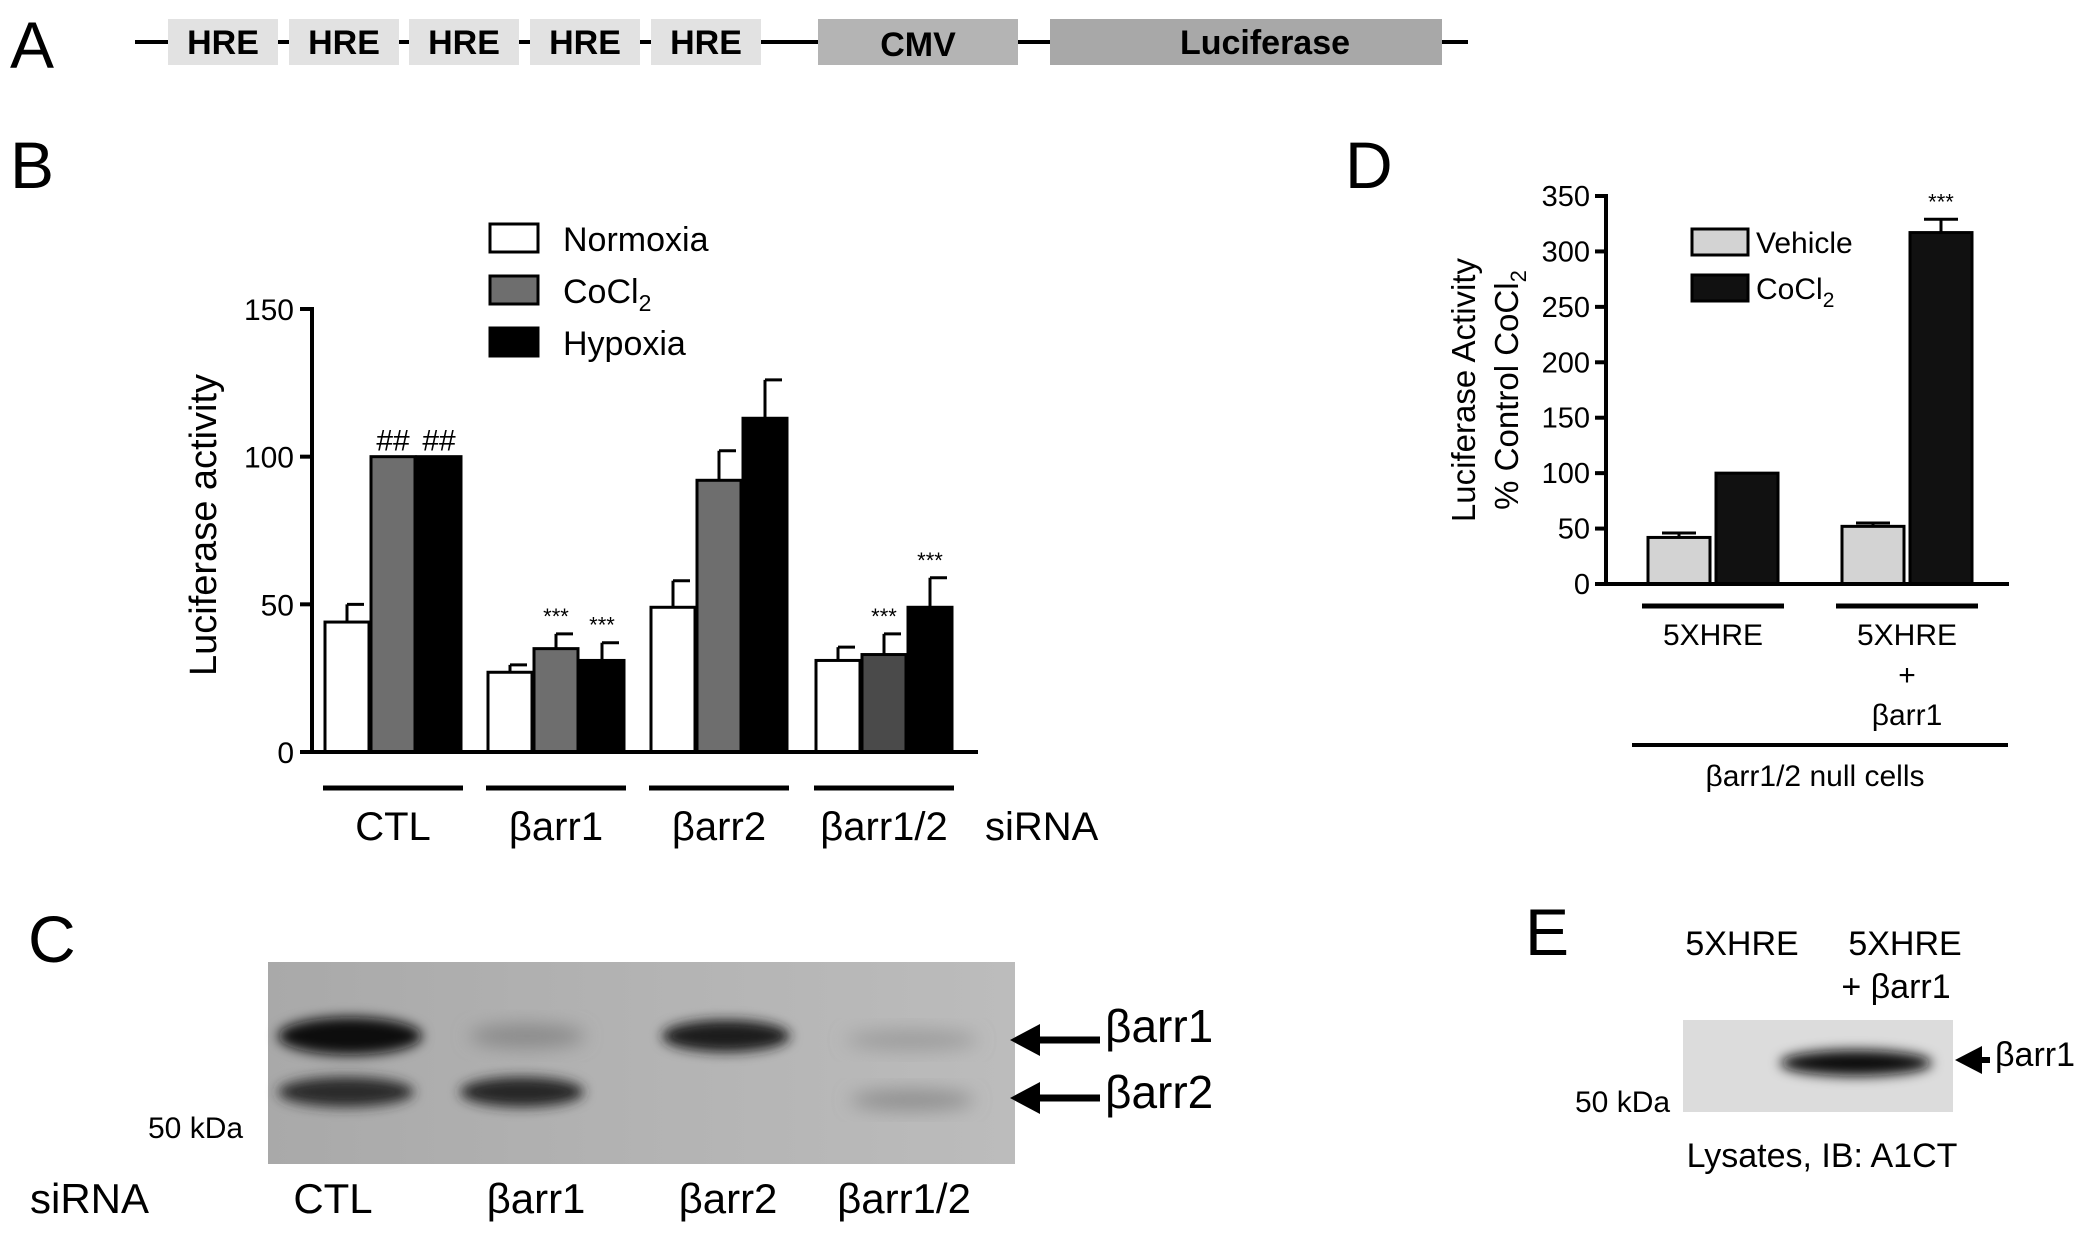 The image size is (2089, 1236). Describe the element at coordinates (1566, 252) in the screenshot. I see `chart-d-ytick-label-300: 300` at that location.